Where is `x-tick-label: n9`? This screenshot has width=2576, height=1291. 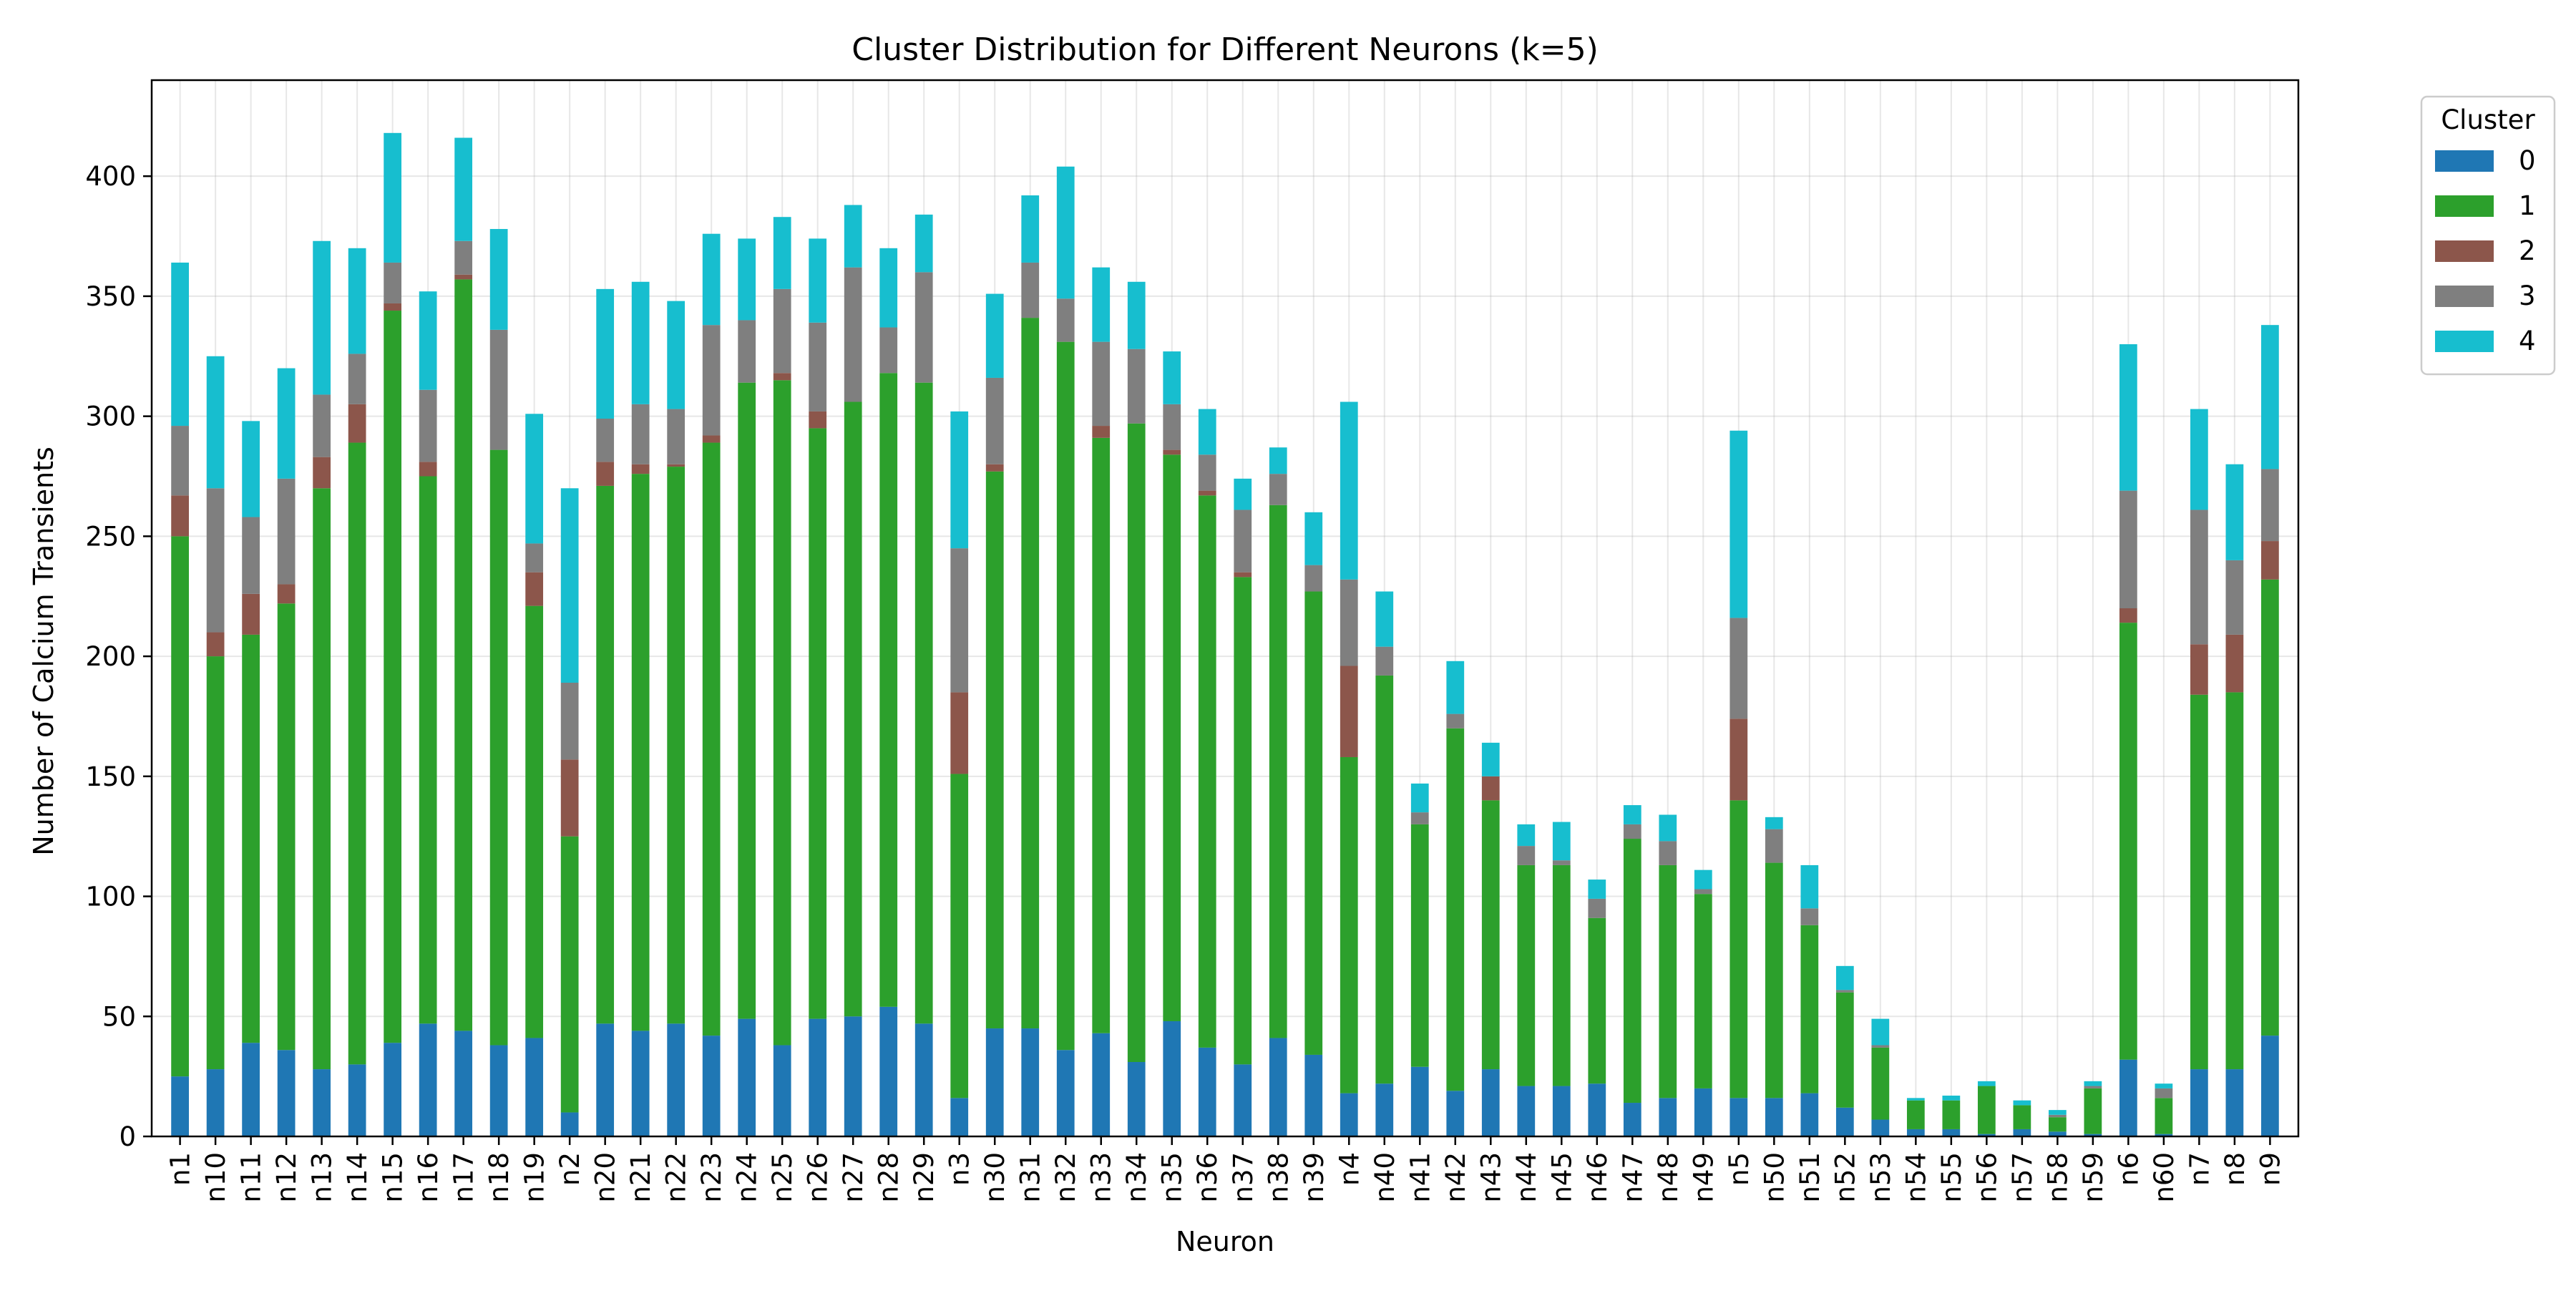
x-tick-label: n9 is located at coordinates (2270, 1169).